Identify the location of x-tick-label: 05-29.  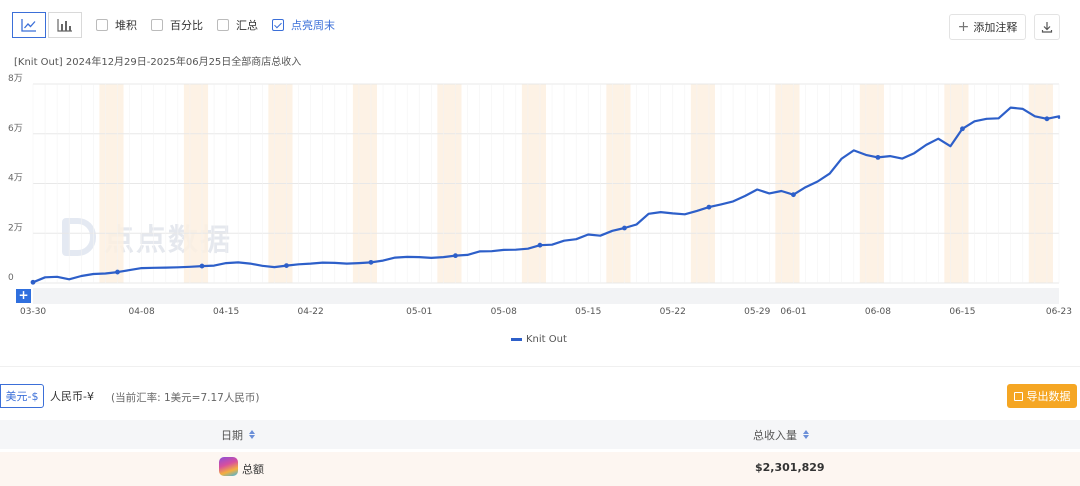
(757, 312).